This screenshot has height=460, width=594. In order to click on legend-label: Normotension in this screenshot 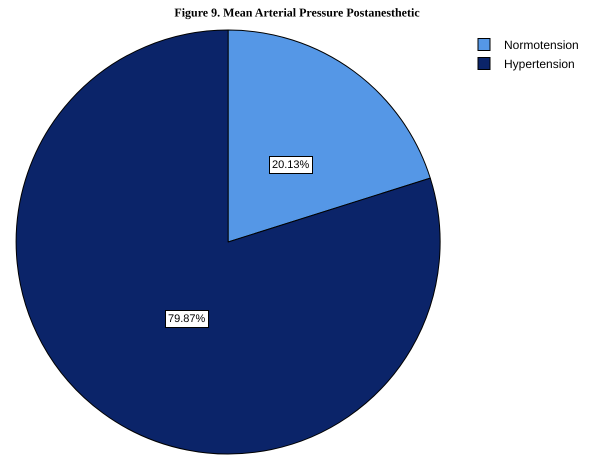, I will do `click(541, 45)`.